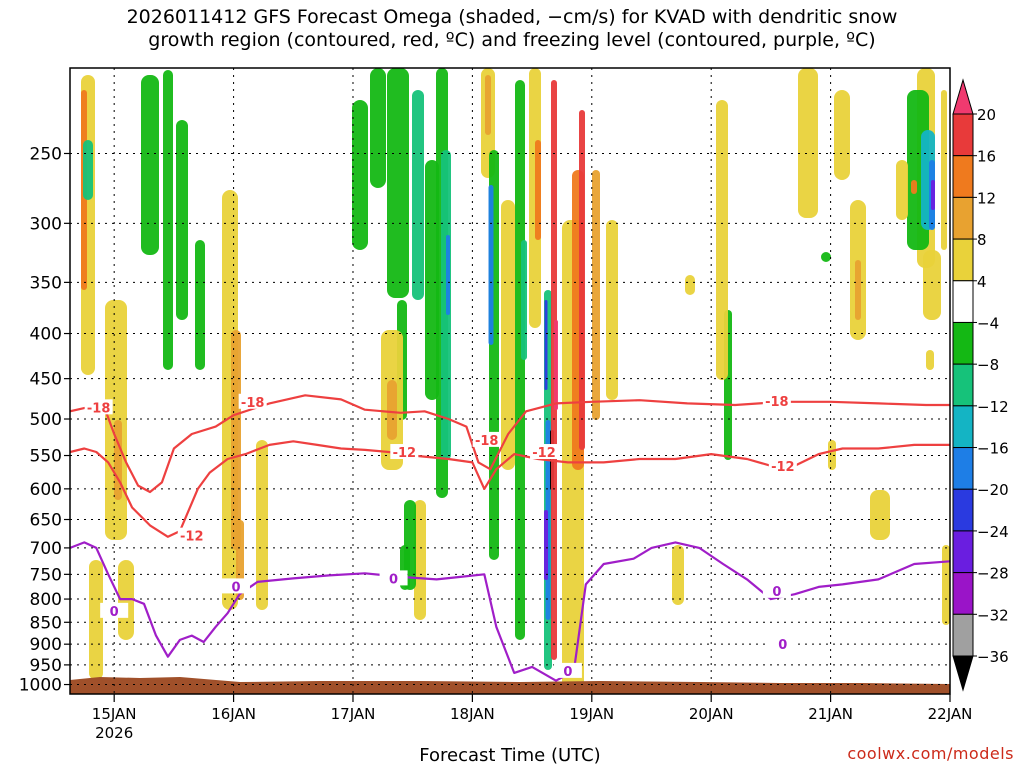 The height and width of the screenshot is (768, 1024). Describe the element at coordinates (950, 714) in the screenshot. I see `x-tick-label: 22JAN` at that location.